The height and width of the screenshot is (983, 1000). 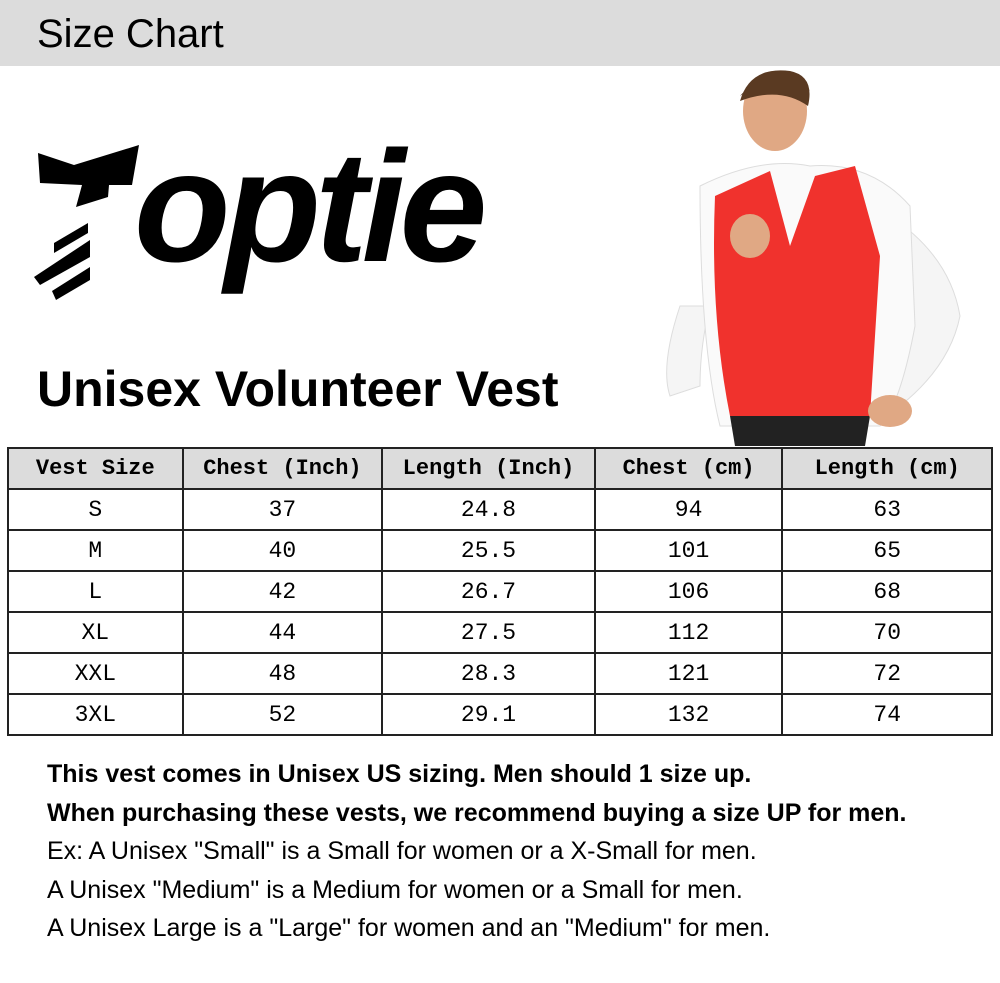 I want to click on table-cell: 70, so click(x=887, y=632).